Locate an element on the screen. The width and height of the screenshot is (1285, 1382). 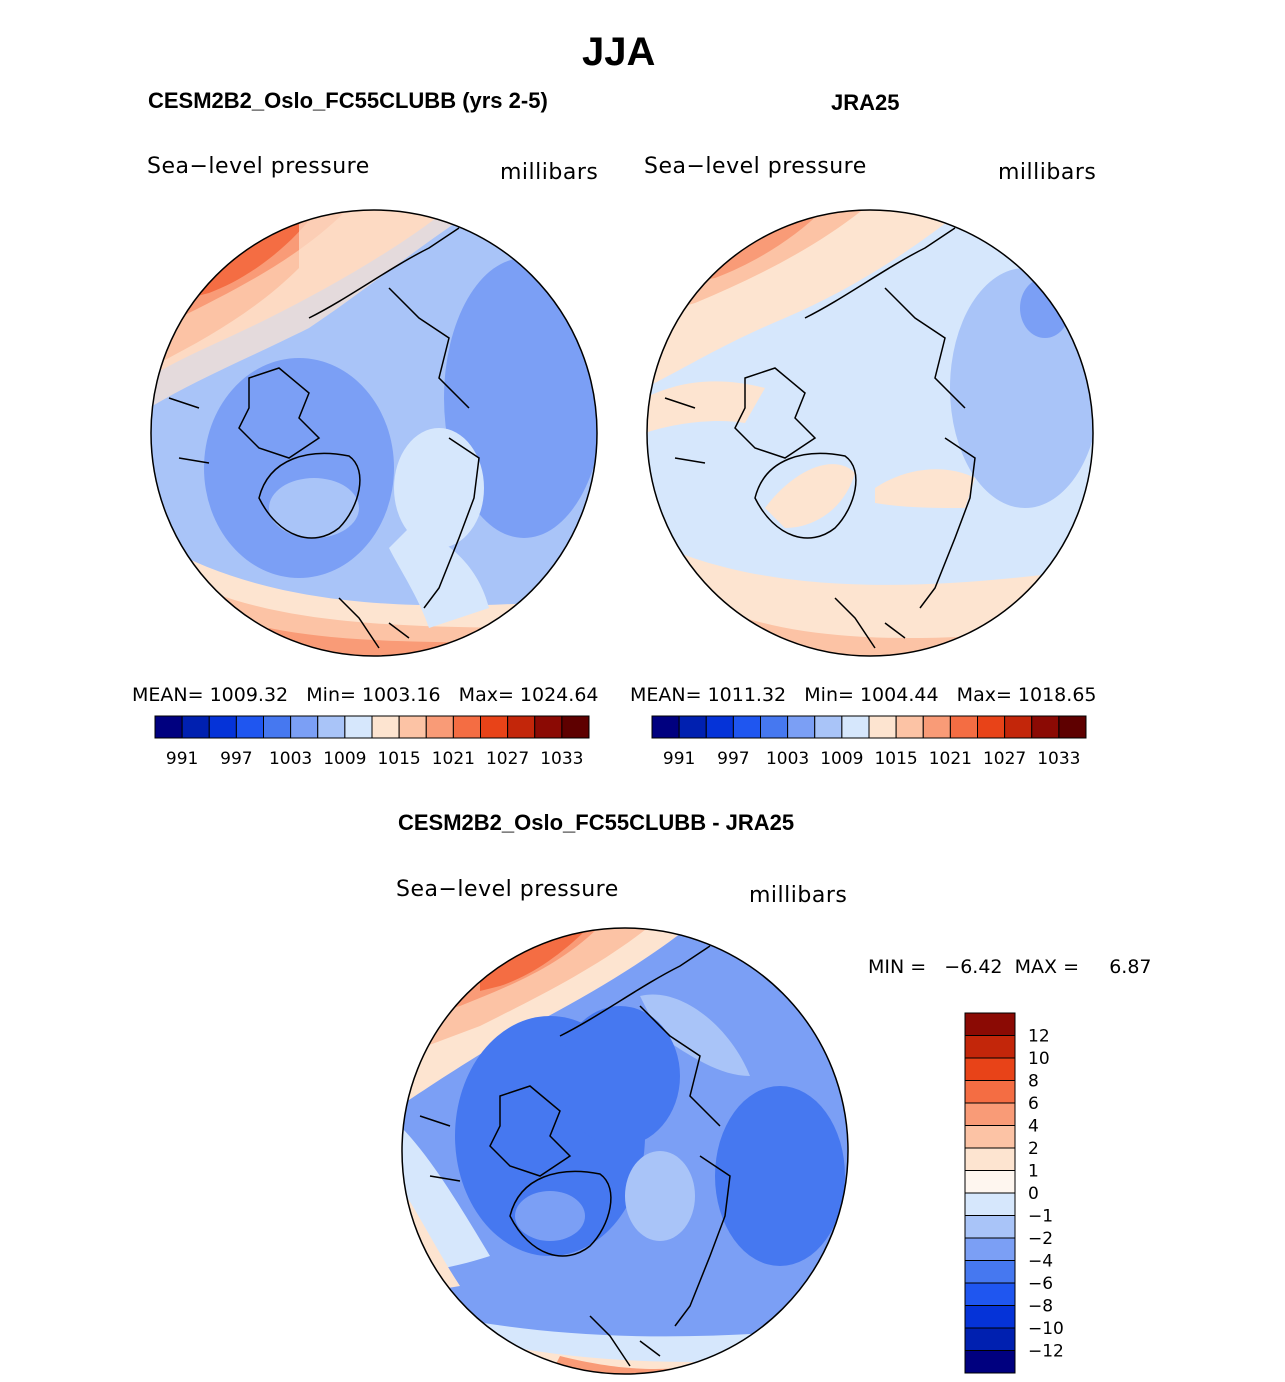
panel2-units: millibars is located at coordinates (1047, 172).